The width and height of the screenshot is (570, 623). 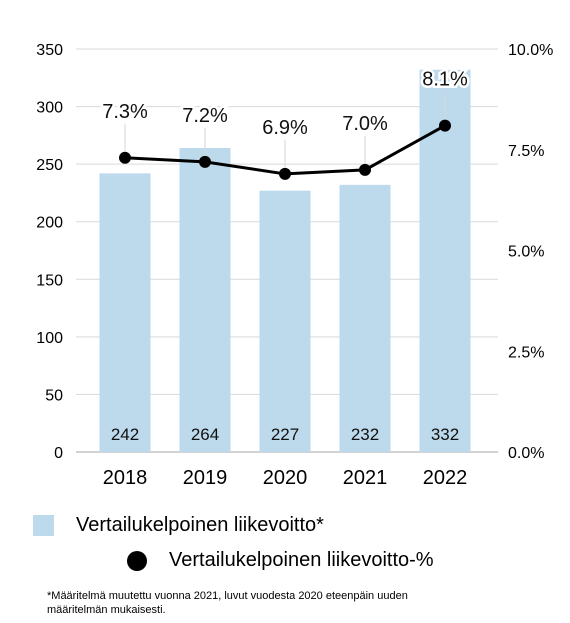 What do you see at coordinates (58, 453) in the screenshot?
I see `y-left-tick-label: 0` at bounding box center [58, 453].